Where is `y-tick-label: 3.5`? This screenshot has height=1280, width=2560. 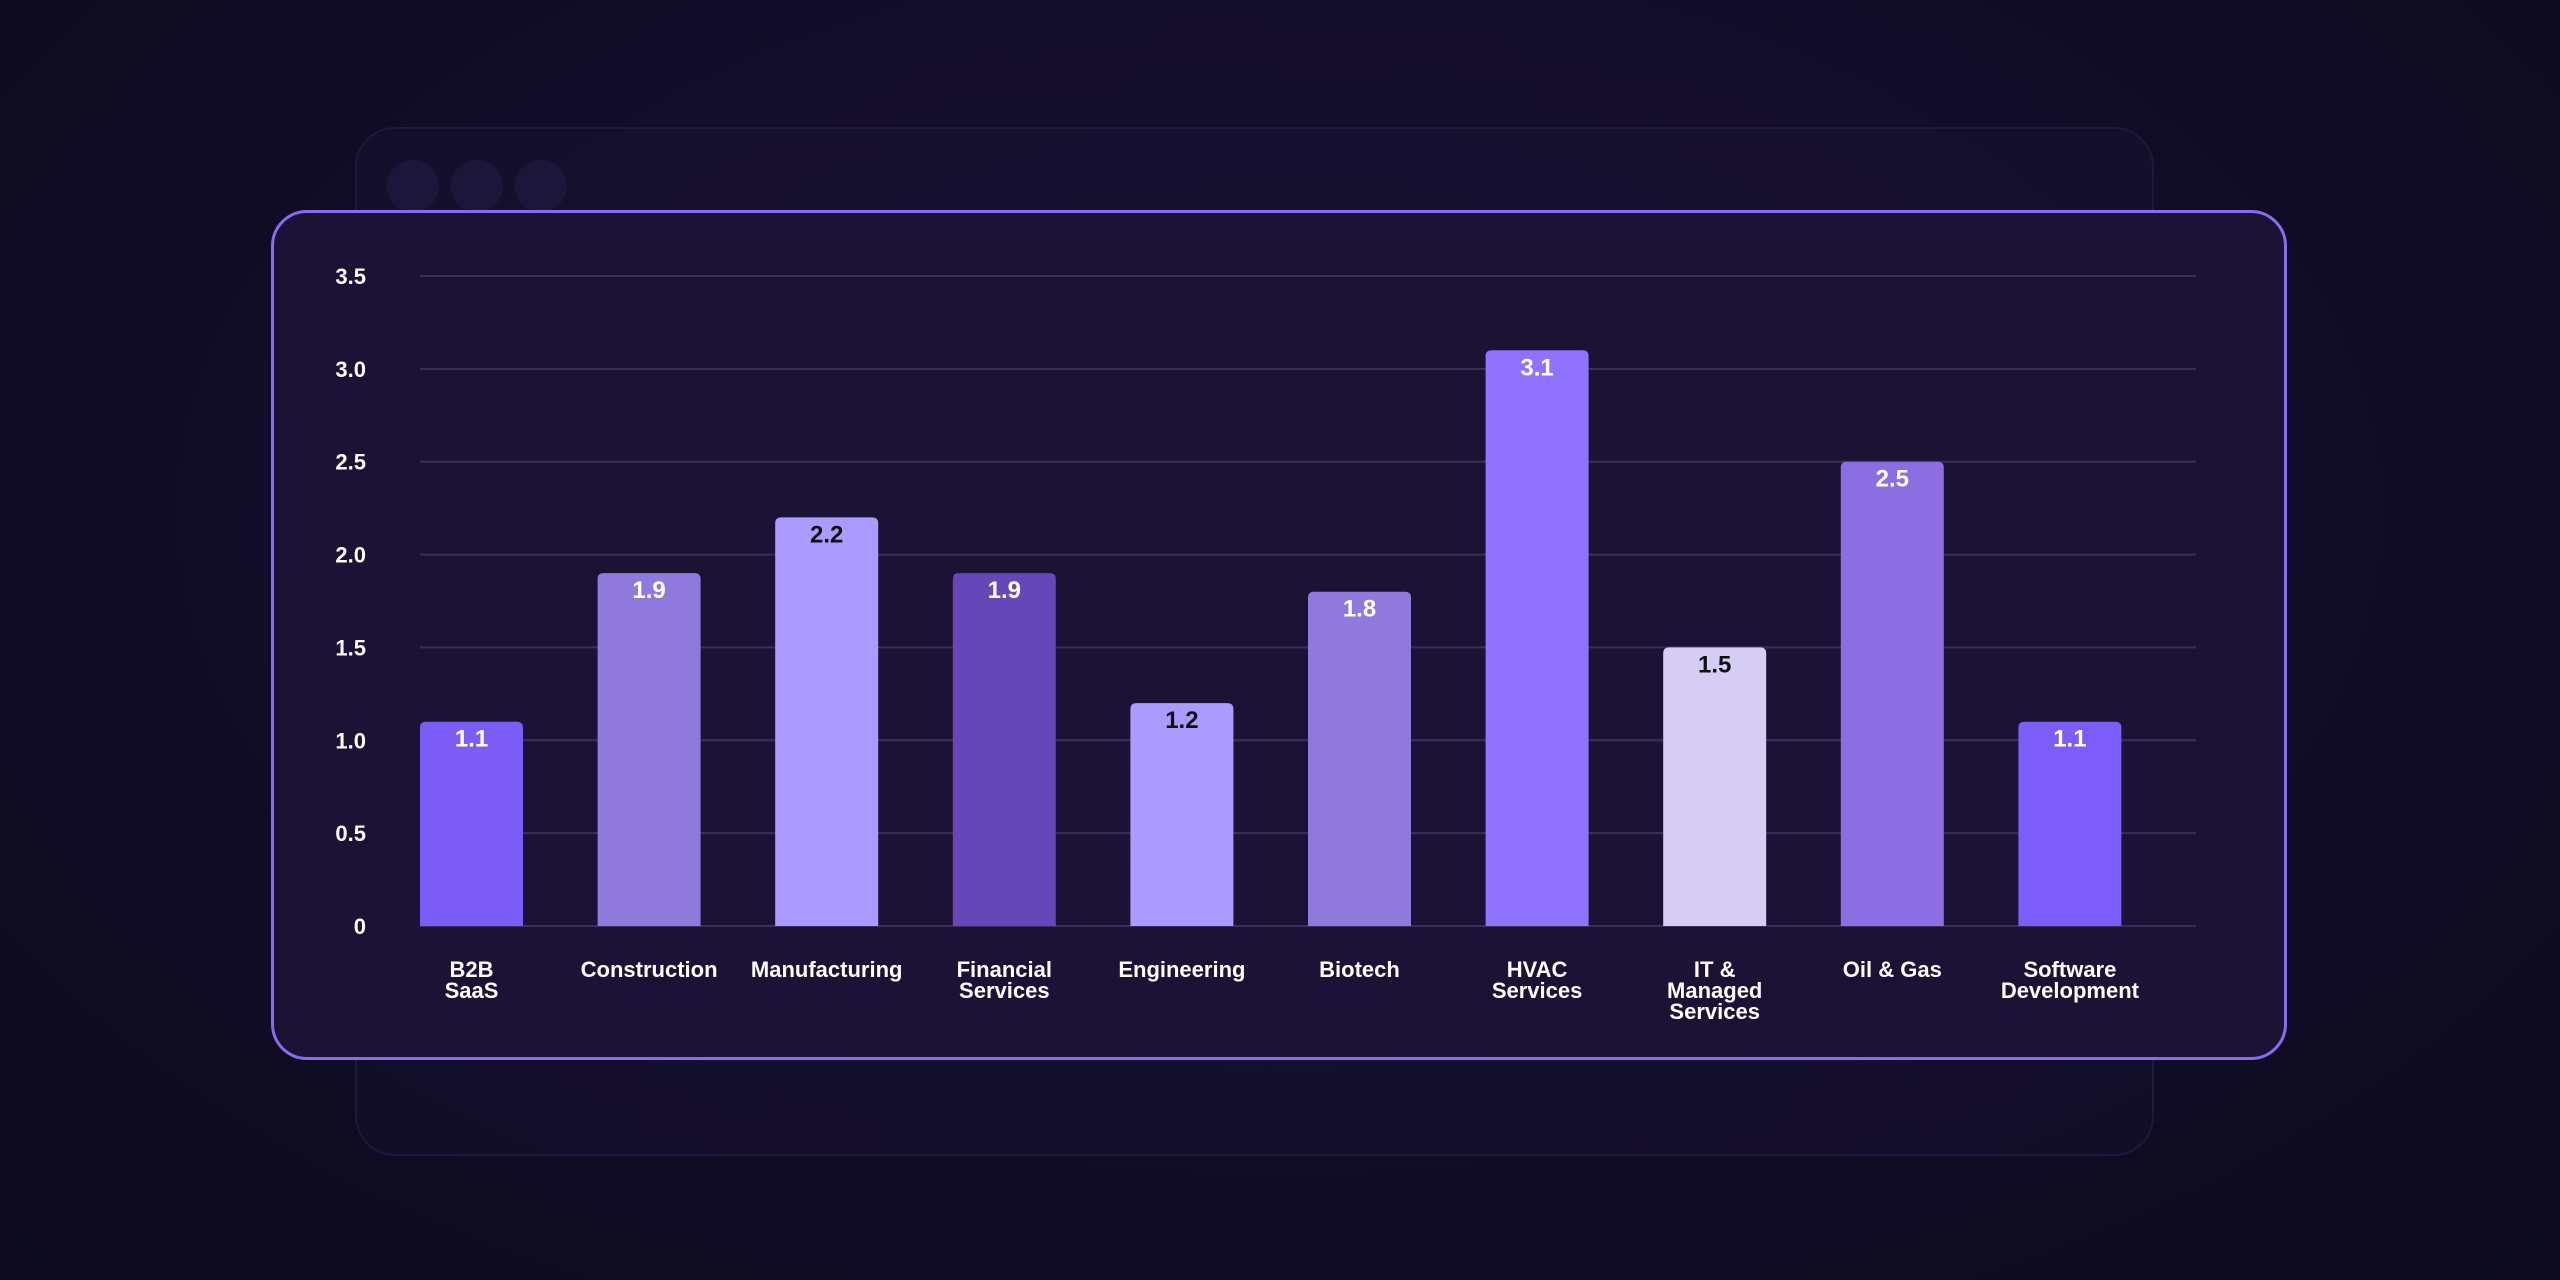
y-tick-label: 3.5 is located at coordinates (350, 276).